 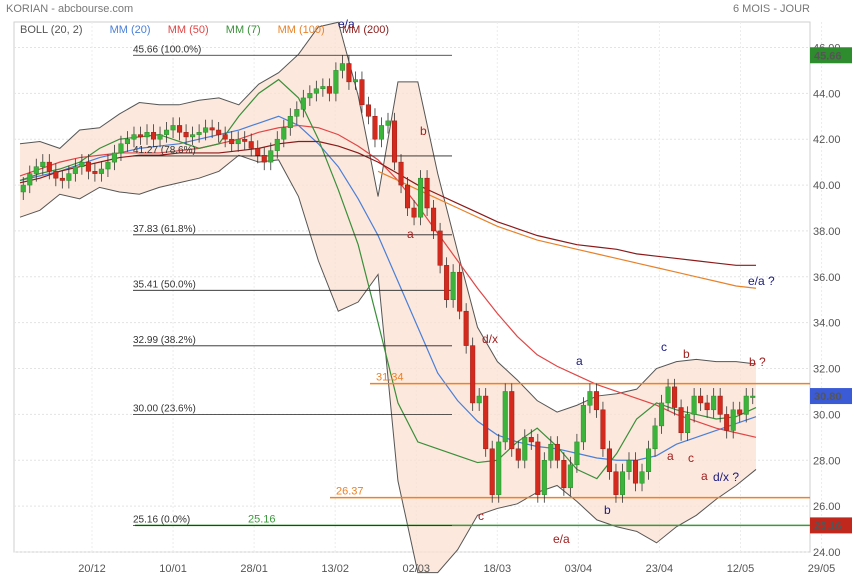 What do you see at coordinates (243, 30) in the screenshot?
I see `indicator-legend-item: MM (7)` at bounding box center [243, 30].